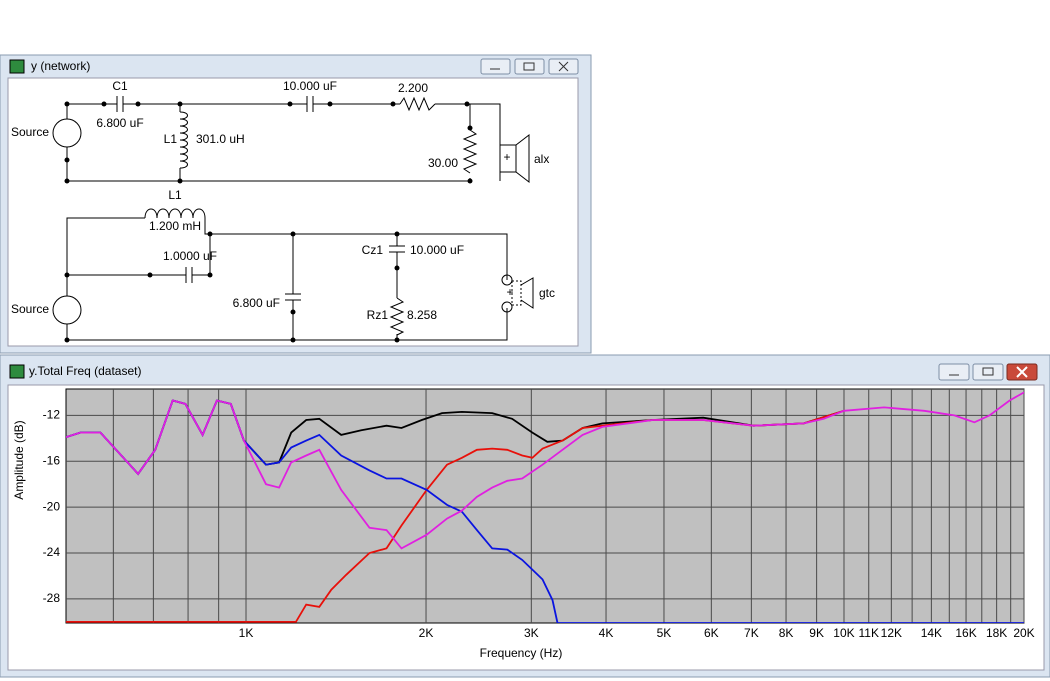  What do you see at coordinates (60, 66) in the screenshot?
I see `window-title: y (network)` at bounding box center [60, 66].